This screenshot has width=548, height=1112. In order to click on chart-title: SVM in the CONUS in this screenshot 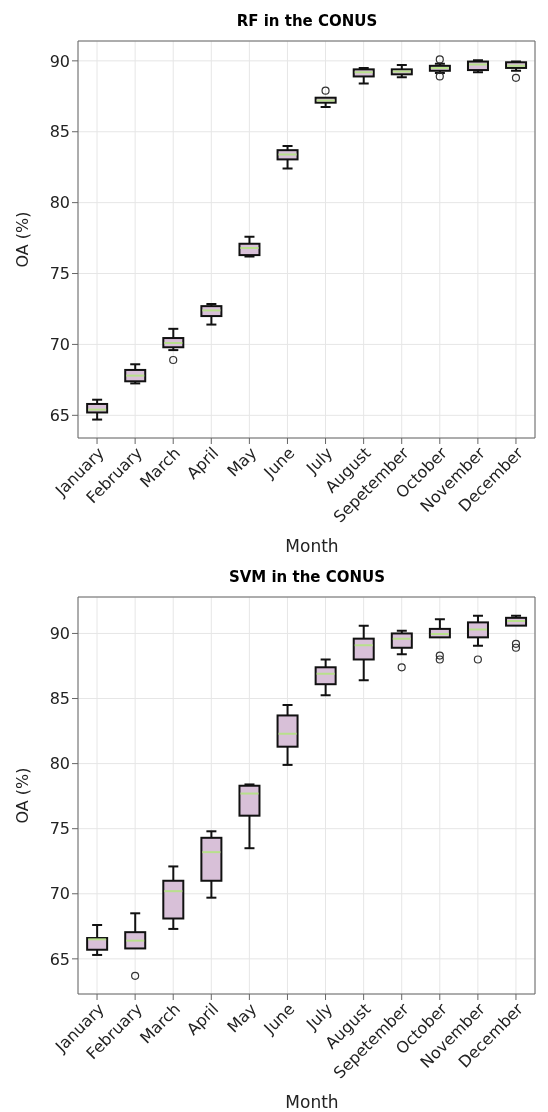, I will do `click(307, 577)`.